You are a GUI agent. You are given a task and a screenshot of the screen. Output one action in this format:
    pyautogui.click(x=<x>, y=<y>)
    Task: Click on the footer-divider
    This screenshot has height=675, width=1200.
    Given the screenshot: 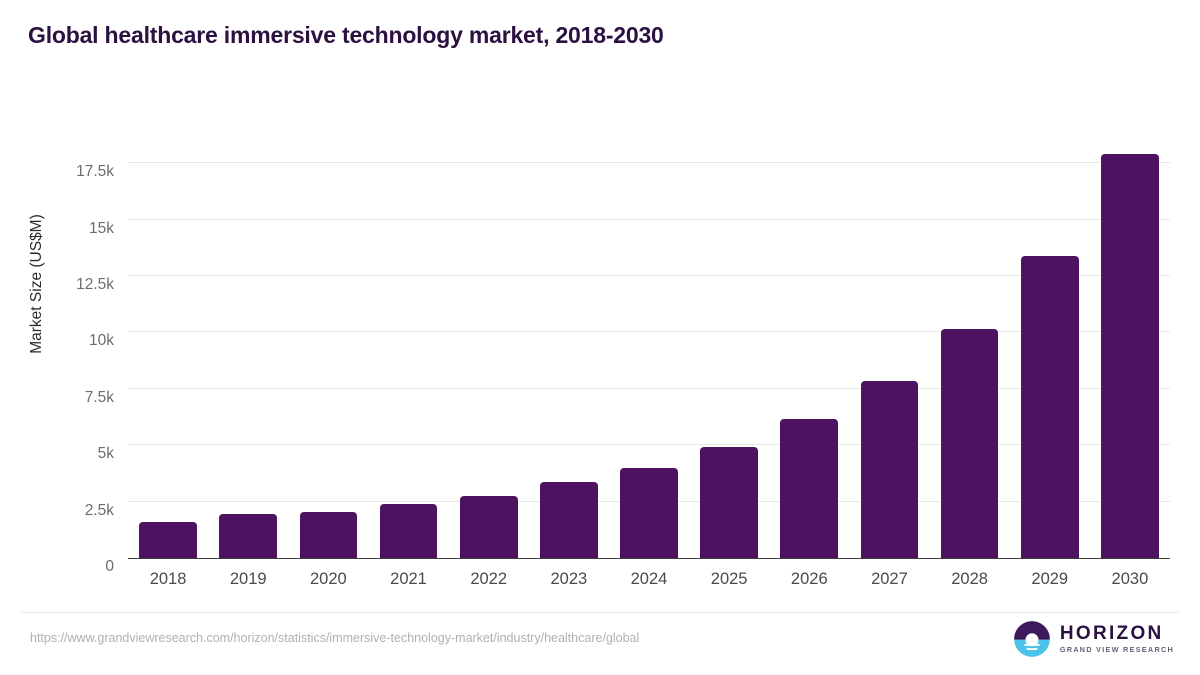 What is the action you would take?
    pyautogui.click(x=600, y=612)
    